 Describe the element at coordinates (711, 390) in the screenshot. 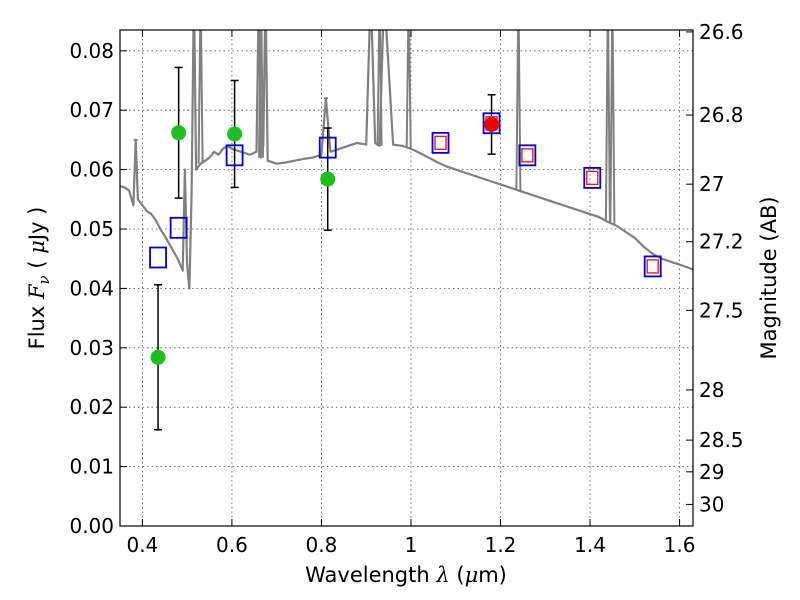

I see `y2-tick-label: 28` at that location.